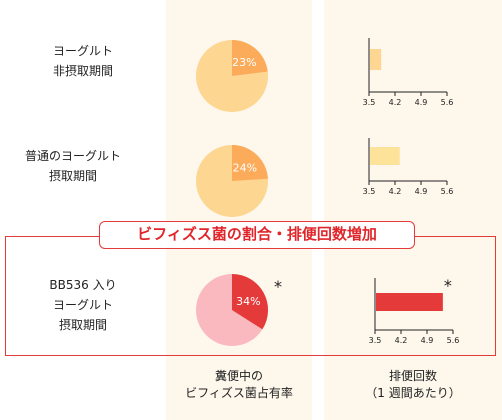 This screenshot has width=502, height=420. I want to click on pie-percent-label: 34%, so click(248, 301).